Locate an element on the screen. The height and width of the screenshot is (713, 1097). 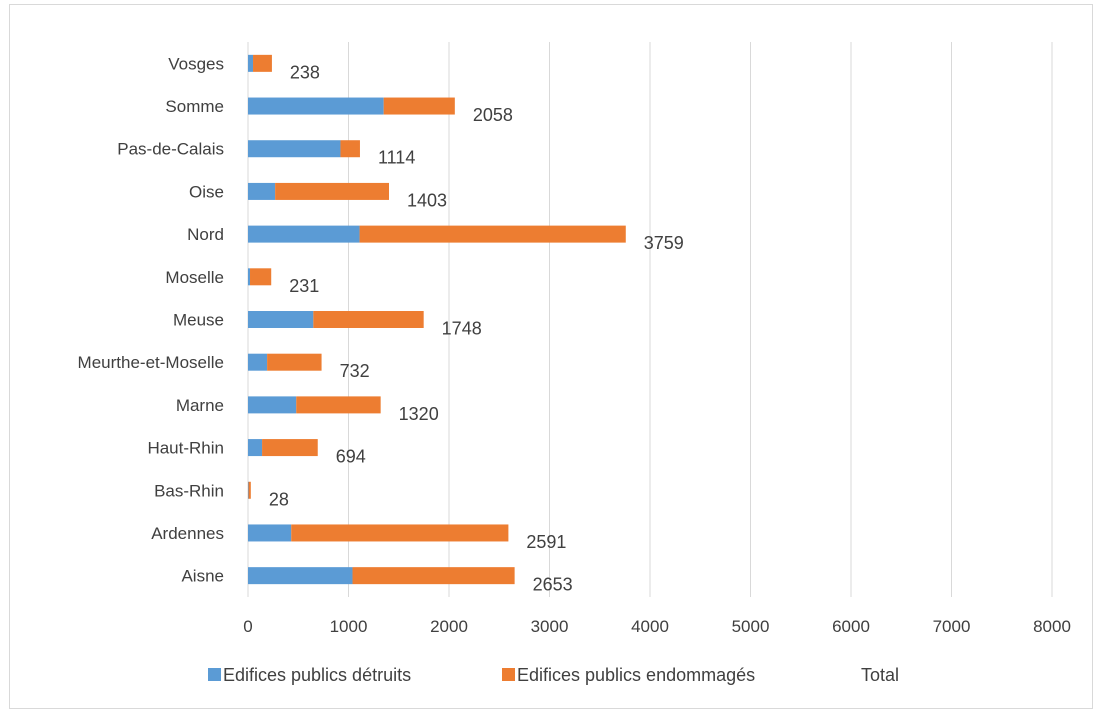
x-tick-label: 8000 is located at coordinates (1052, 626).